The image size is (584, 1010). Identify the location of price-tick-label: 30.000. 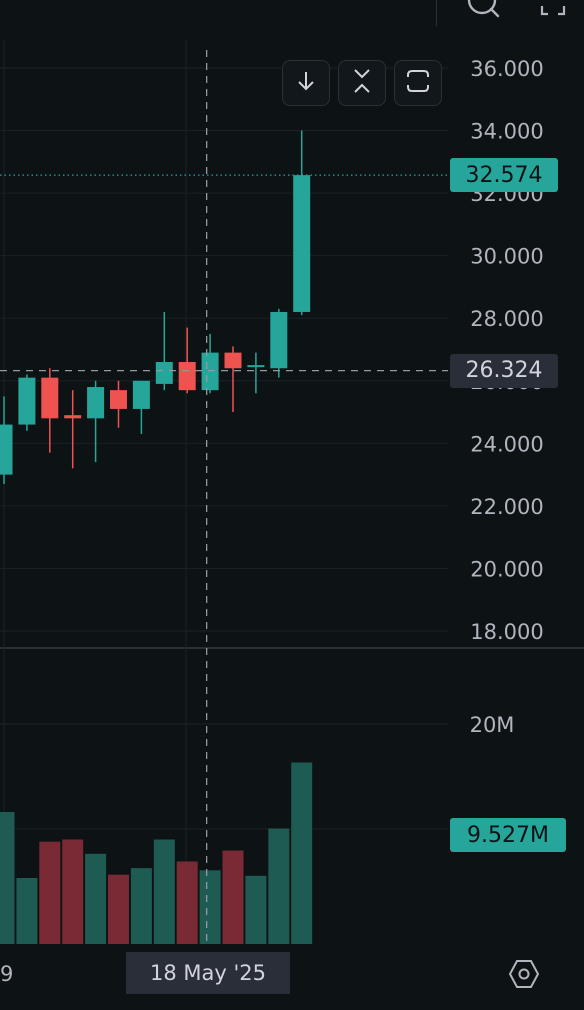
(506, 257).